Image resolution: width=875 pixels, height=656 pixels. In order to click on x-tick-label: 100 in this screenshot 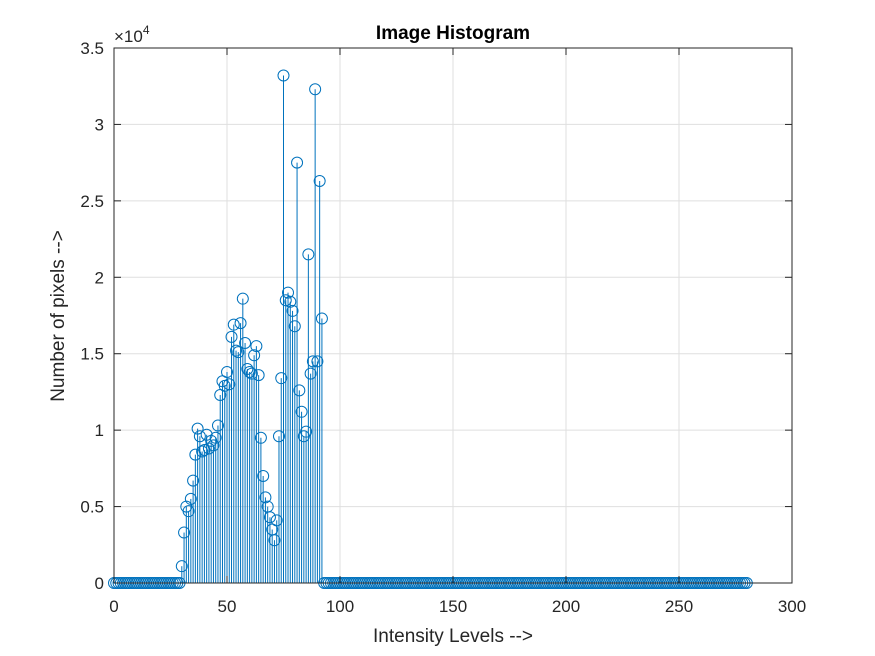, I will do `click(340, 606)`.